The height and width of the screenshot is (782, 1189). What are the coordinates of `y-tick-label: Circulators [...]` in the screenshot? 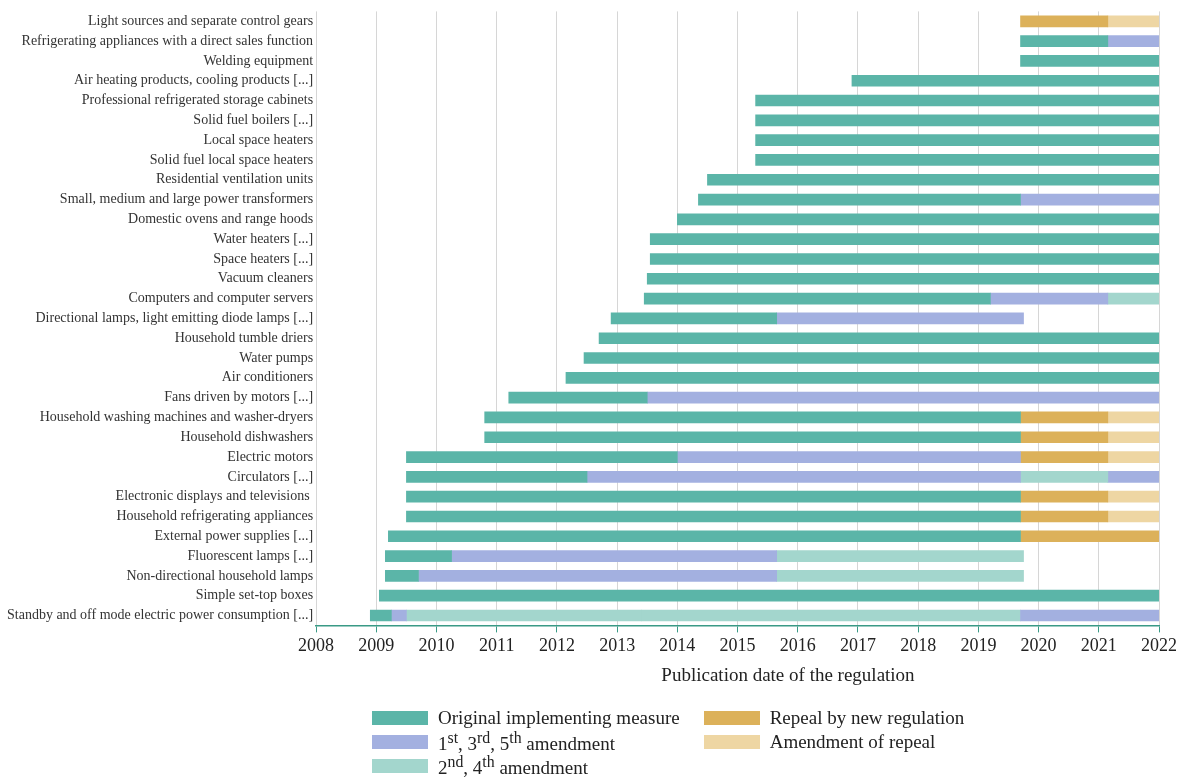 It's located at (270, 476).